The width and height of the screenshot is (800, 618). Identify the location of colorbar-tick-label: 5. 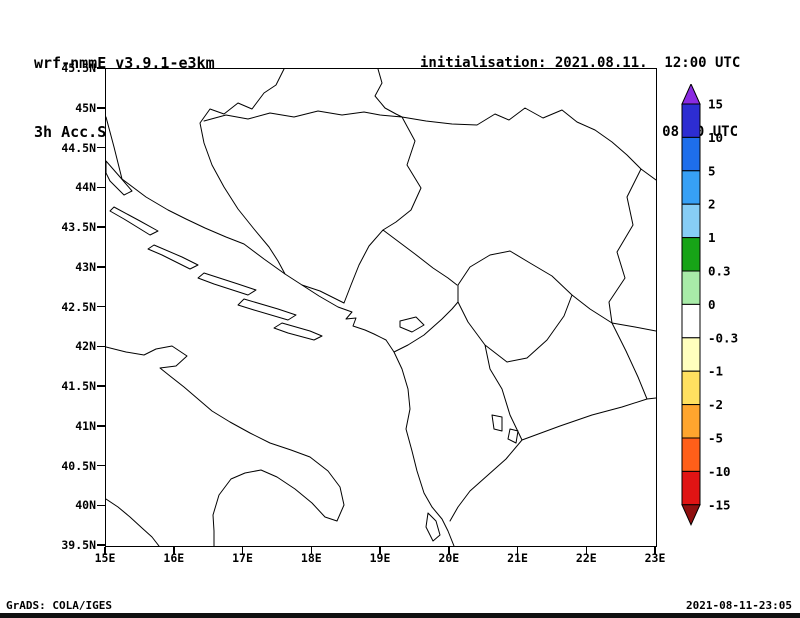
(712, 170).